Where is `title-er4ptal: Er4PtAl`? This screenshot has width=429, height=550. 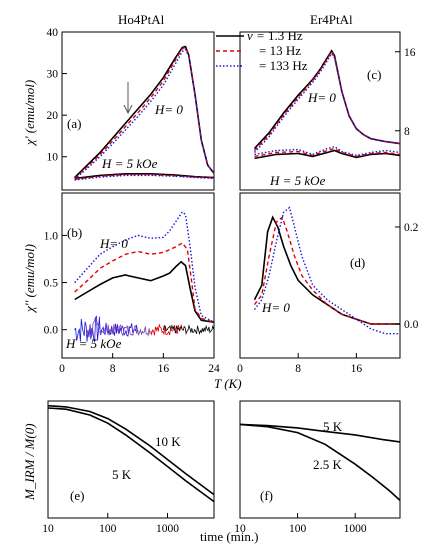
title-er4ptal: Er4PtAl is located at coordinates (331, 19).